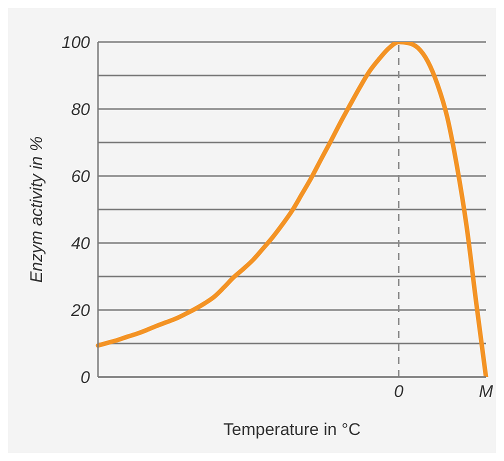 The height and width of the screenshot is (461, 504). I want to click on y-tick-label: 100, so click(76, 42).